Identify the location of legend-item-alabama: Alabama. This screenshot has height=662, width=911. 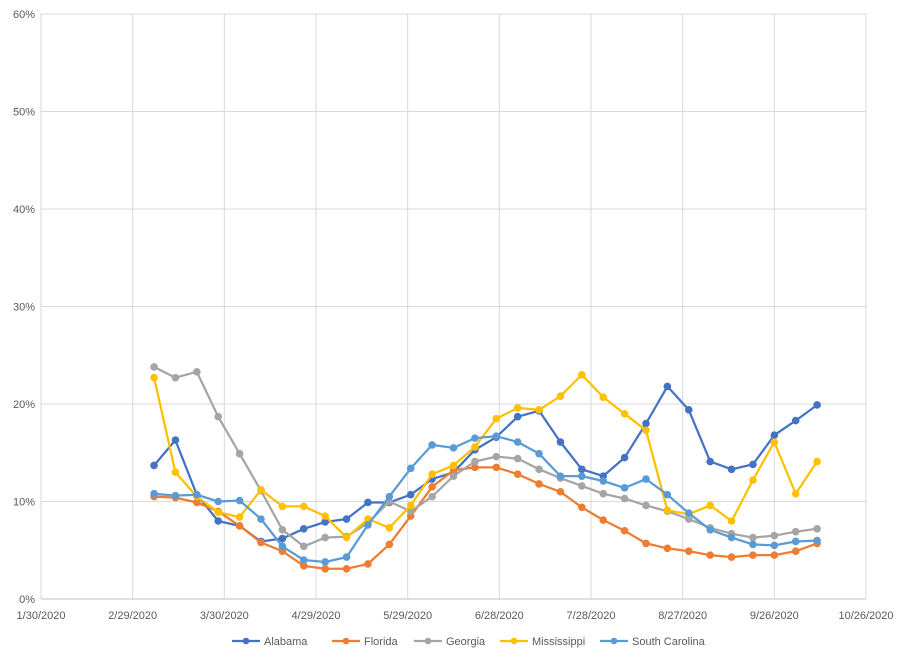
(270, 642).